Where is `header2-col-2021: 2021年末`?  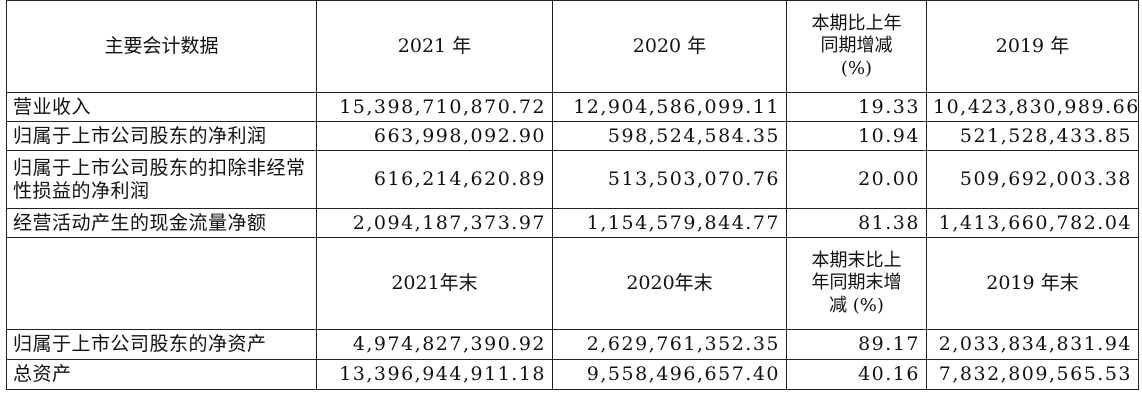 header2-col-2021: 2021年末 is located at coordinates (434, 283).